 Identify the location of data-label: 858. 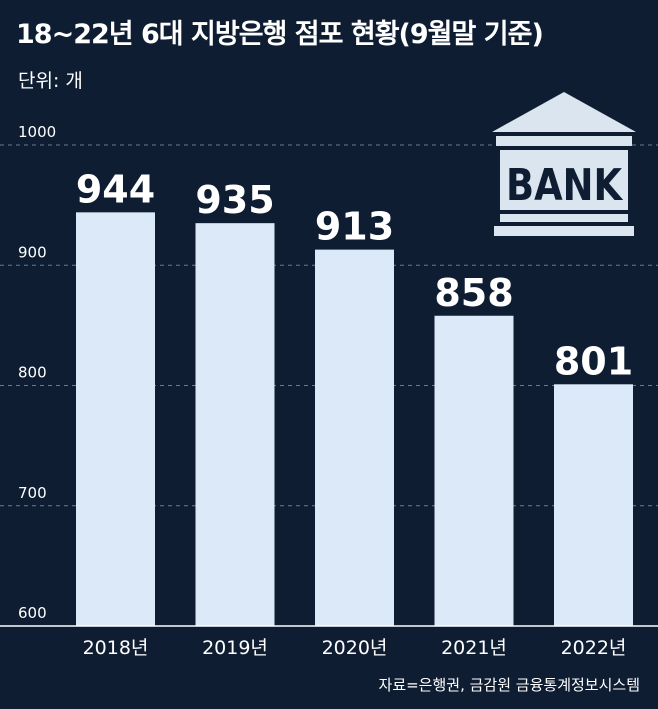
(473, 293).